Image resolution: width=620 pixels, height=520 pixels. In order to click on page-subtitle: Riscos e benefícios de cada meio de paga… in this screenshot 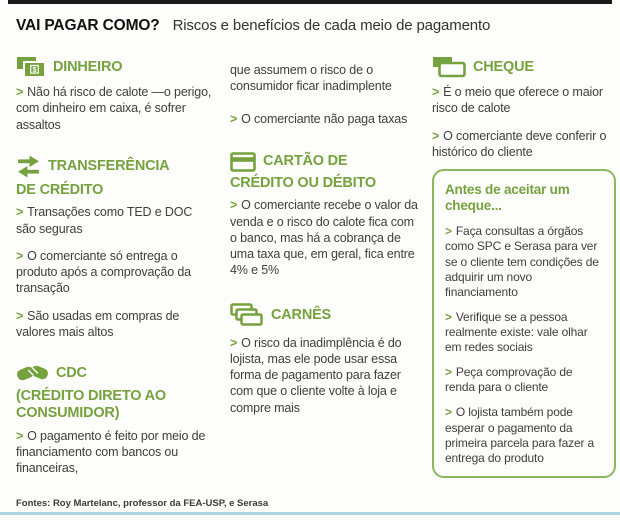, I will do `click(331, 25)`.